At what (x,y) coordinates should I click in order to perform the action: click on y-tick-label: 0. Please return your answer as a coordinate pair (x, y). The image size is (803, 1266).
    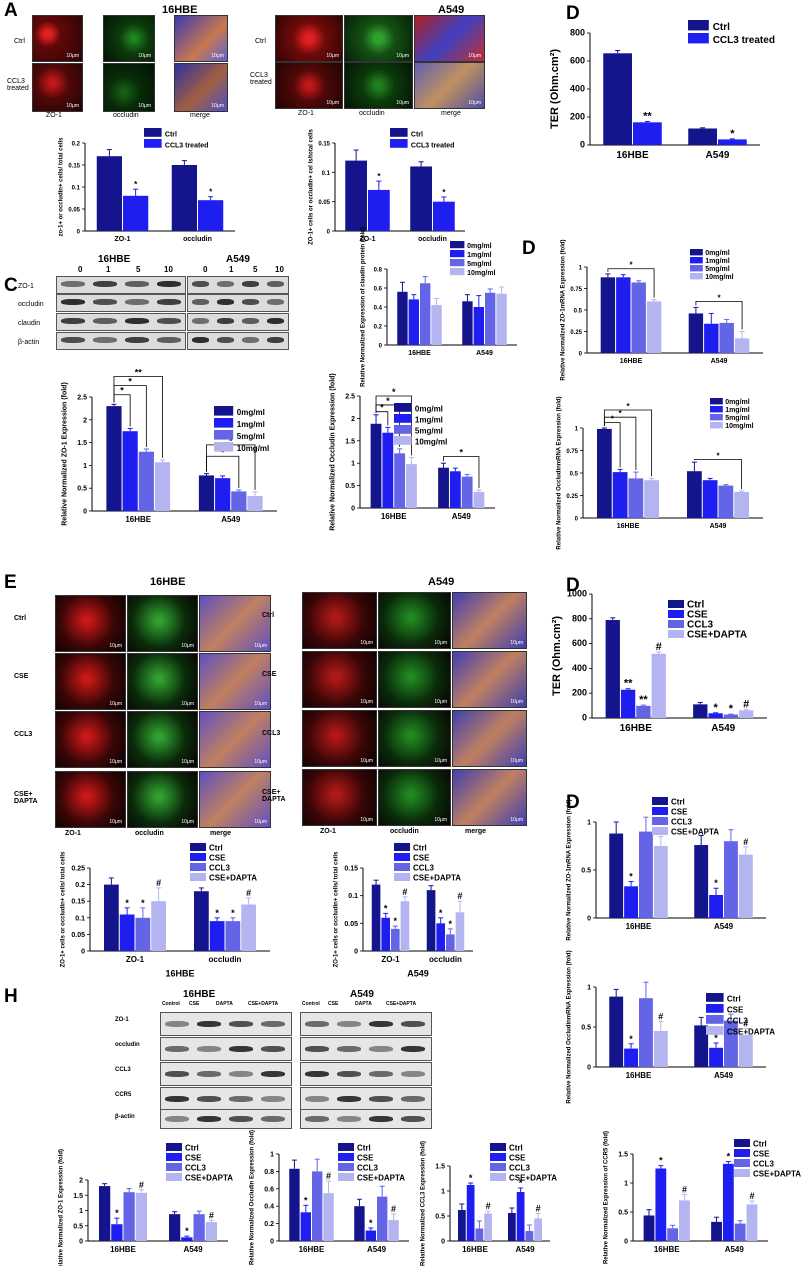
    Looking at the image, I should click on (626, 1242).